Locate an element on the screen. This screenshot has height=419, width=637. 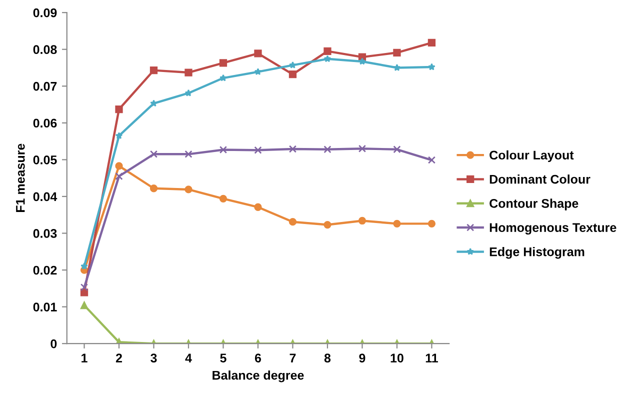
y-tick-label: 0.09 is located at coordinates (45, 13).